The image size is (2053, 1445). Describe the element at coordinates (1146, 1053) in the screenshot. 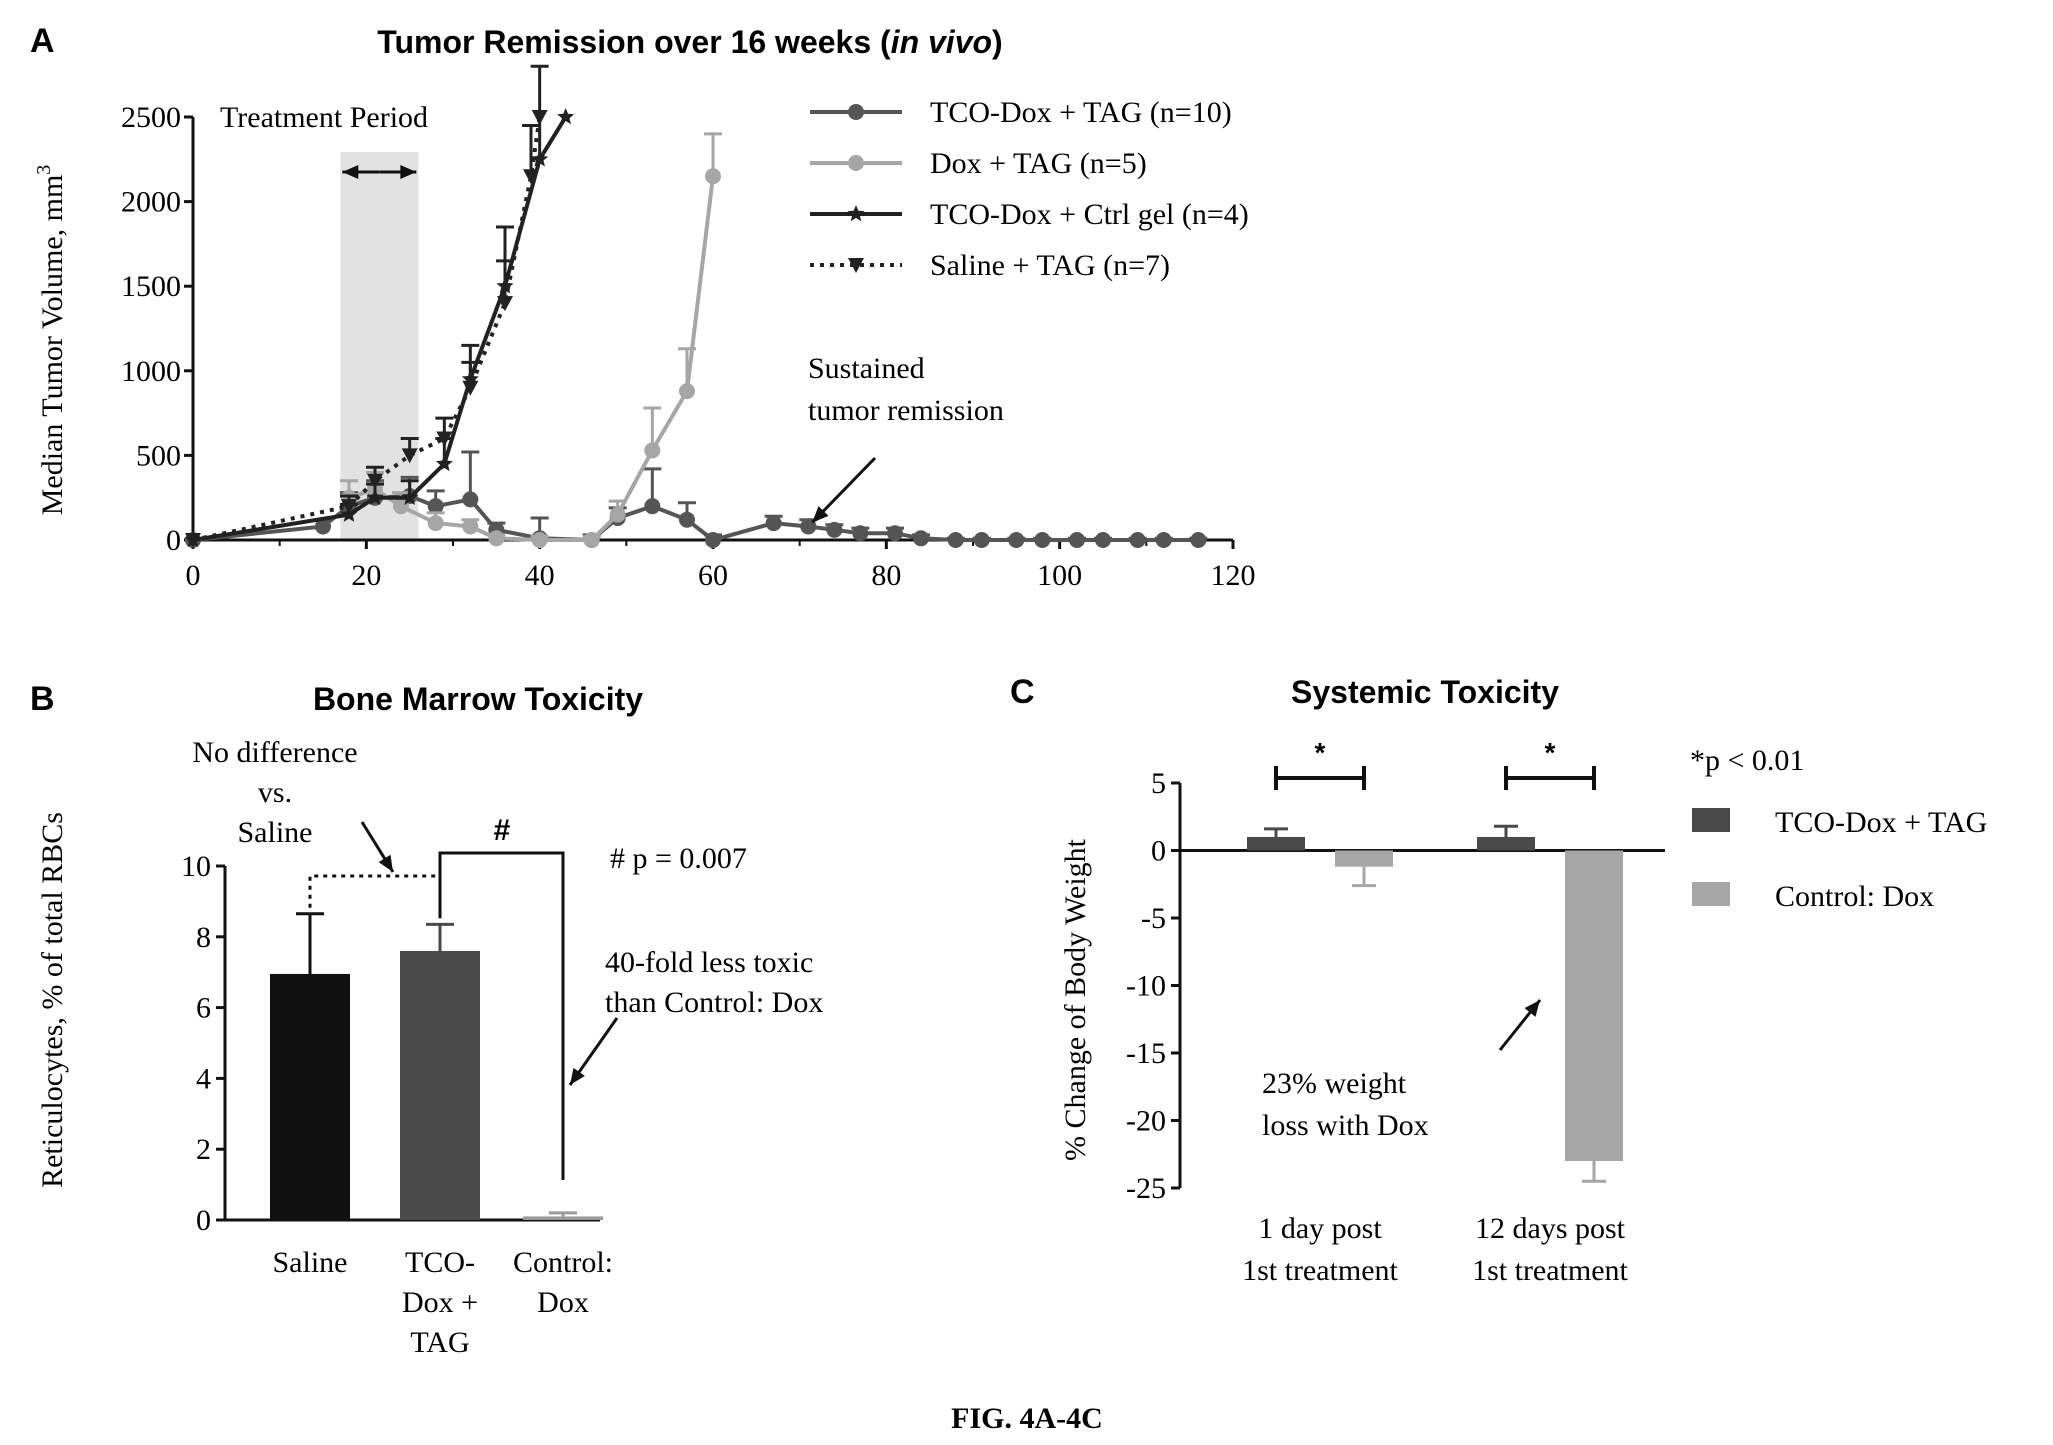

I see `panel-c-ytick-label: -15` at that location.